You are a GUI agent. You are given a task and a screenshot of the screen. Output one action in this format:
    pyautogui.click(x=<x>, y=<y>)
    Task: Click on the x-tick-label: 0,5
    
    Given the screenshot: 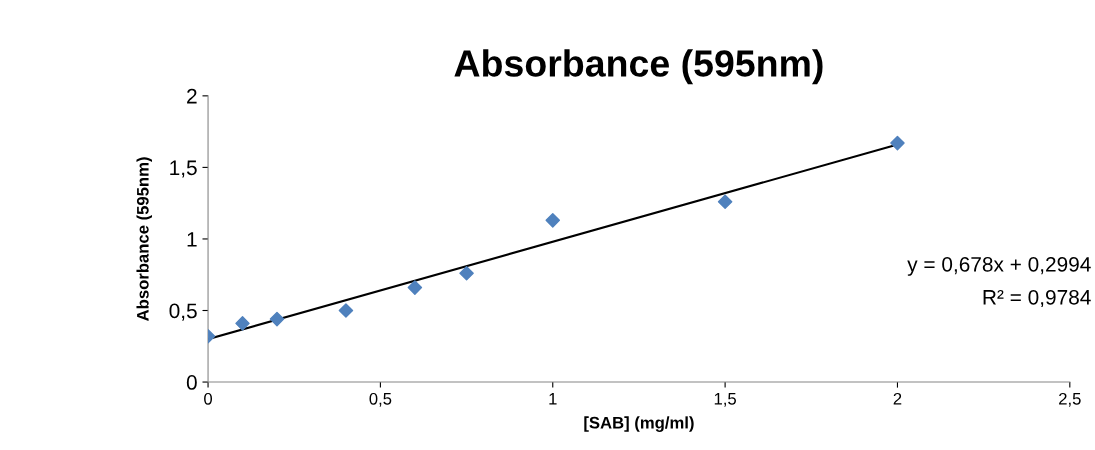 What is the action you would take?
    pyautogui.click(x=380, y=399)
    